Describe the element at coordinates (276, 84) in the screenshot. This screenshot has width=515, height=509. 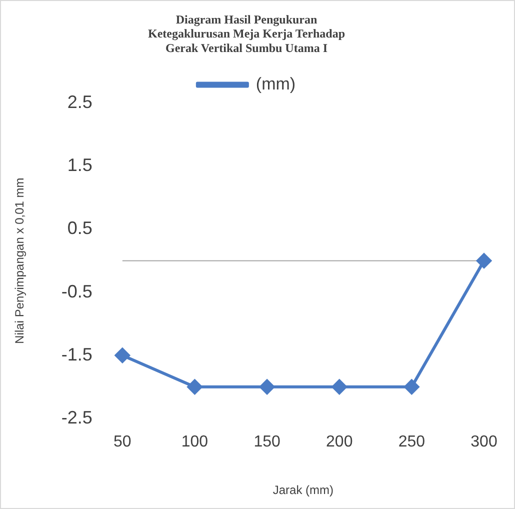
I see `legend-label: (mm)` at that location.